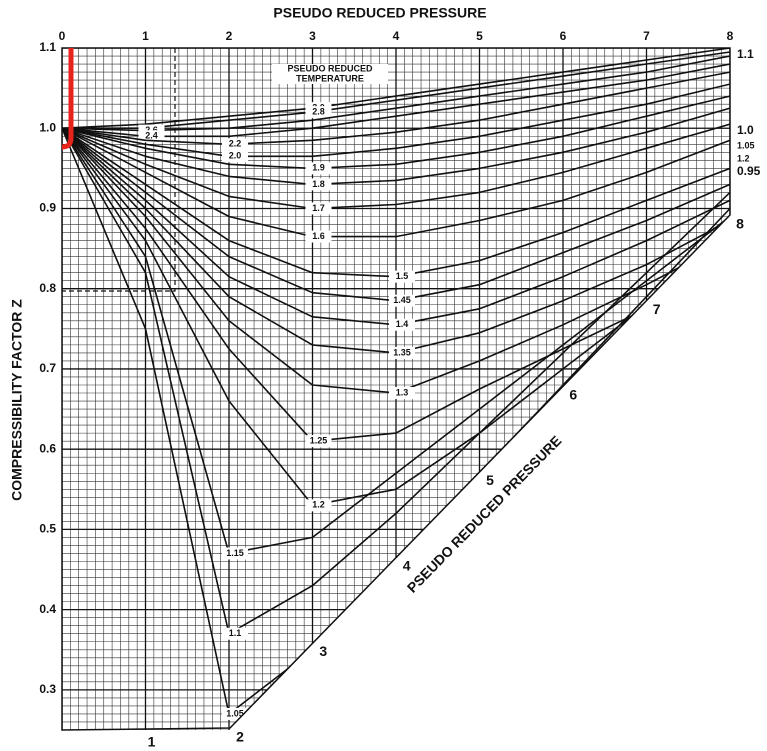 The width and height of the screenshot is (767, 751). Describe the element at coordinates (312, 36) in the screenshot. I see `x-tick-label: 3` at that location.